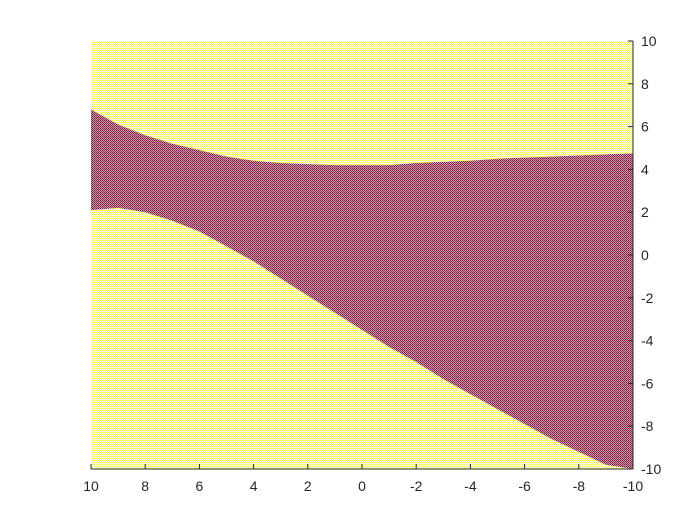 This screenshot has width=700, height=529. I want to click on x-tick-label: -8, so click(579, 486).